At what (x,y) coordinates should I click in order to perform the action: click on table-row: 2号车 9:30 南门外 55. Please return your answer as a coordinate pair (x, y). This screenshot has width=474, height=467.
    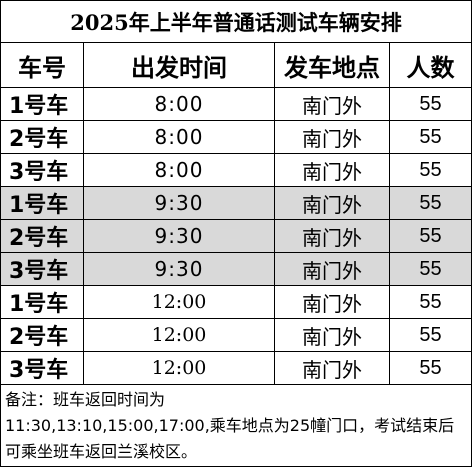
    Looking at the image, I should click on (236, 236).